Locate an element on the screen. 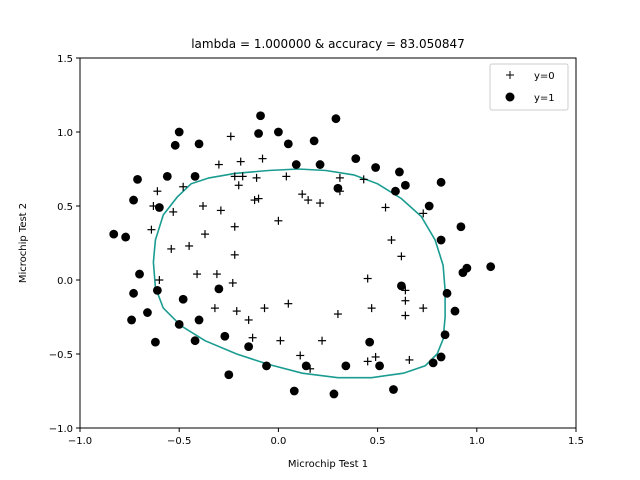 This screenshot has height=480, width=640. legend-label-y1: y=1 is located at coordinates (544, 98).